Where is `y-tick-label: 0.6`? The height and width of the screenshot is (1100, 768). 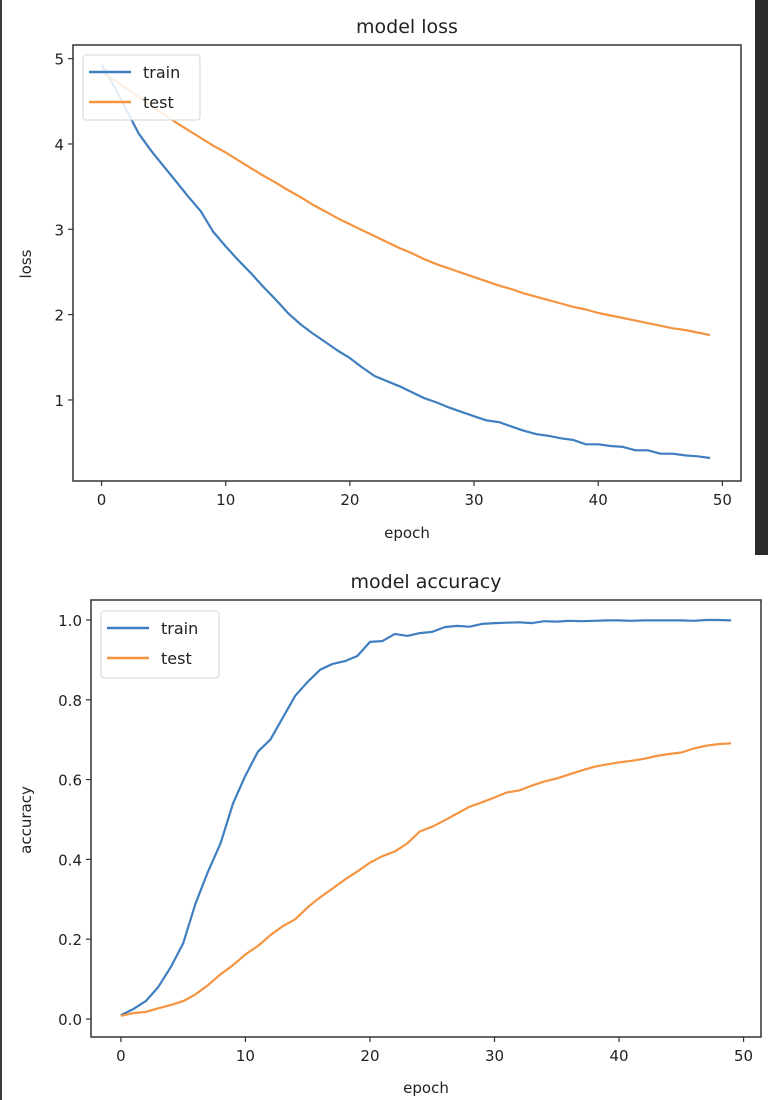
y-tick-label: 0.6 is located at coordinates (70, 781).